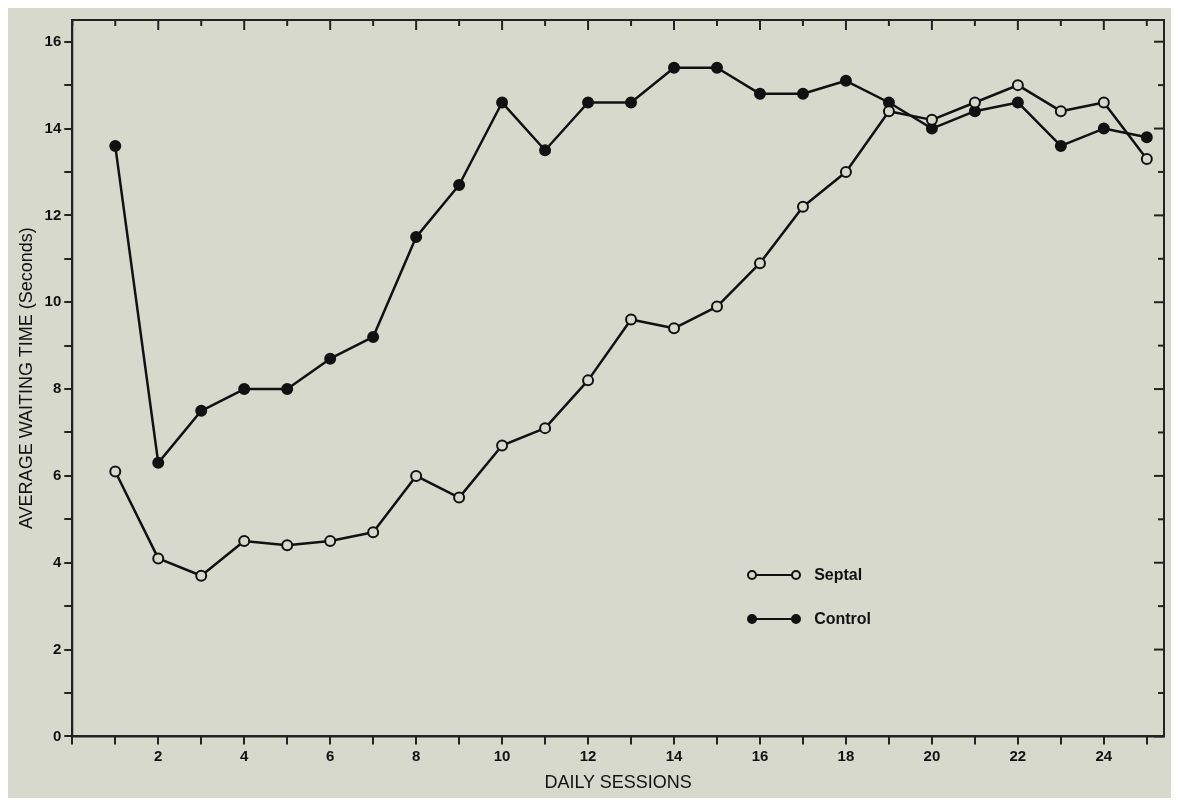 This screenshot has height=806, width=1179. What do you see at coordinates (57, 735) in the screenshot?
I see `y-tick-label: 0` at bounding box center [57, 735].